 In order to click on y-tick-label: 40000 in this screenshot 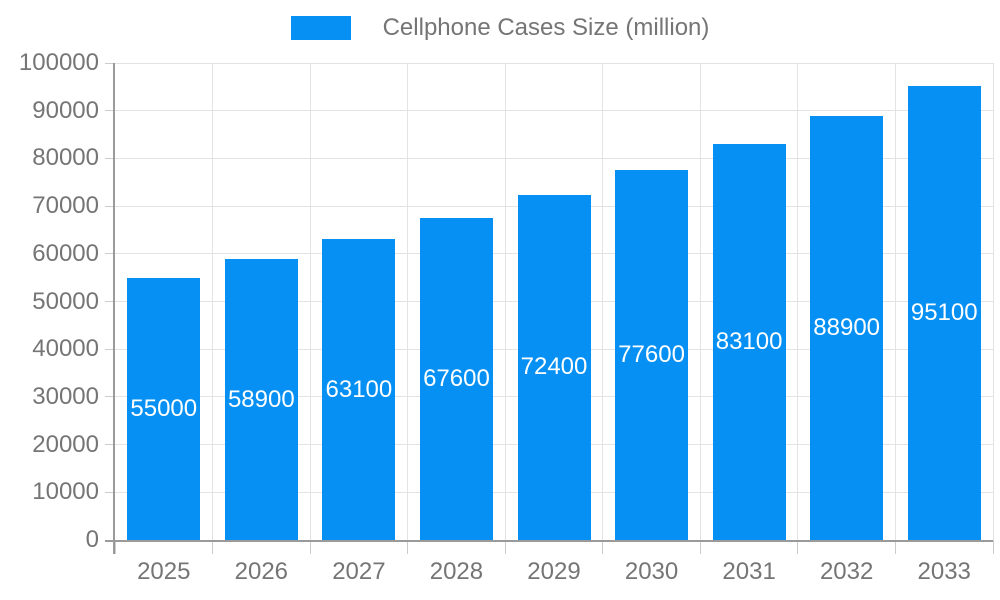, I will do `click(65, 349)`.